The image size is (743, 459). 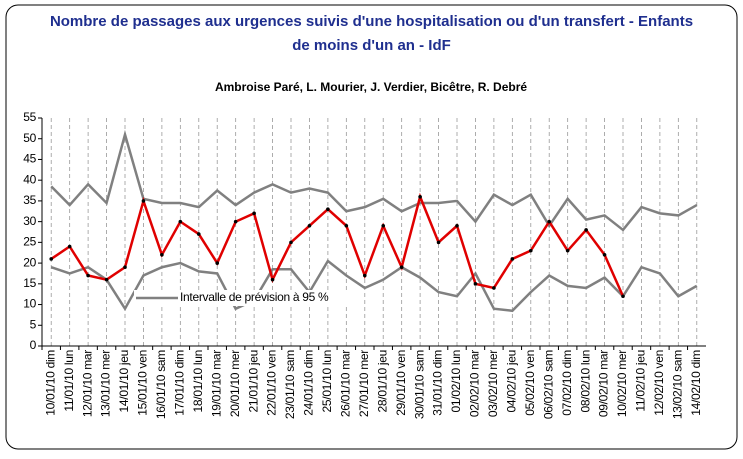 I want to click on y-tick-label: 15, so click(x=29, y=283).